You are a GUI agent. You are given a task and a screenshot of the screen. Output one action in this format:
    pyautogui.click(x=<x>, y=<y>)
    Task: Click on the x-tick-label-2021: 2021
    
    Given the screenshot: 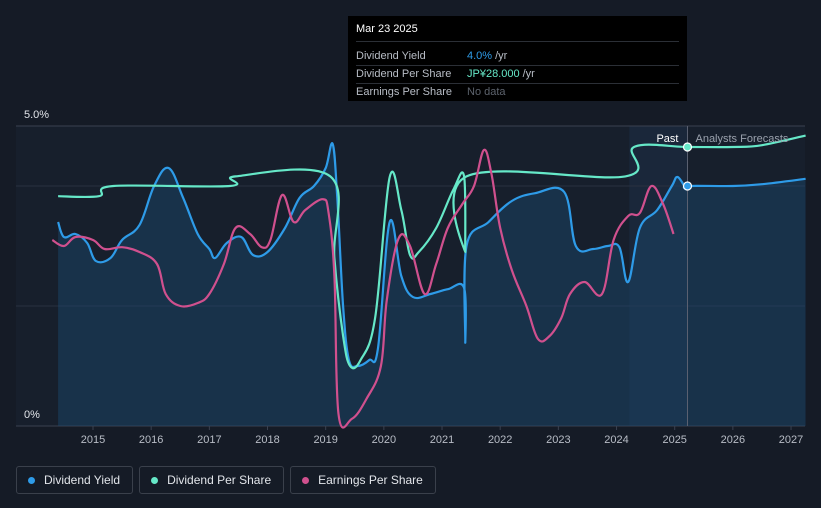 What is the action you would take?
    pyautogui.click(x=442, y=440)
    